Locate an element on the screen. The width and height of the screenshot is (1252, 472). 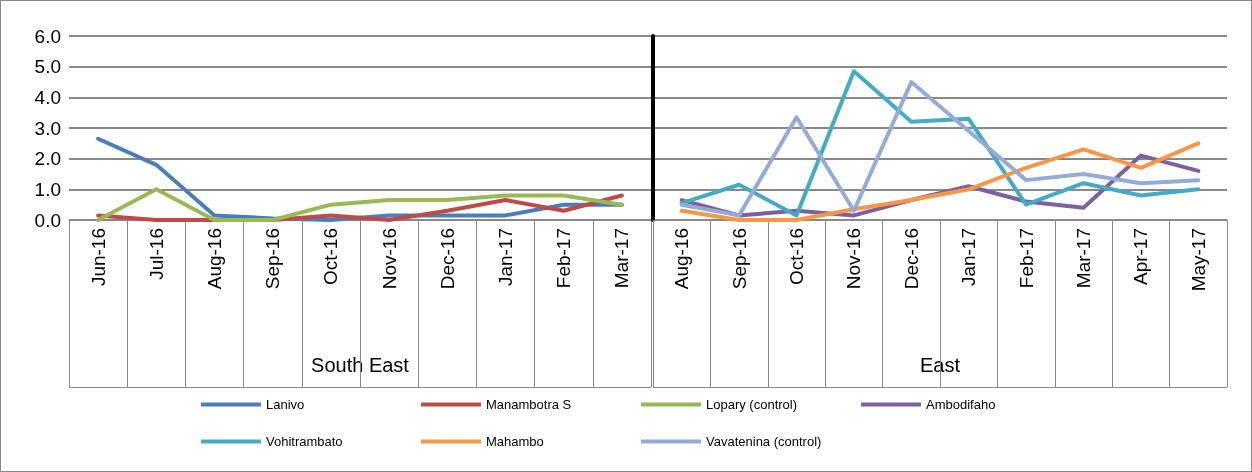
legend-label: Lopary (control) is located at coordinates (752, 404).